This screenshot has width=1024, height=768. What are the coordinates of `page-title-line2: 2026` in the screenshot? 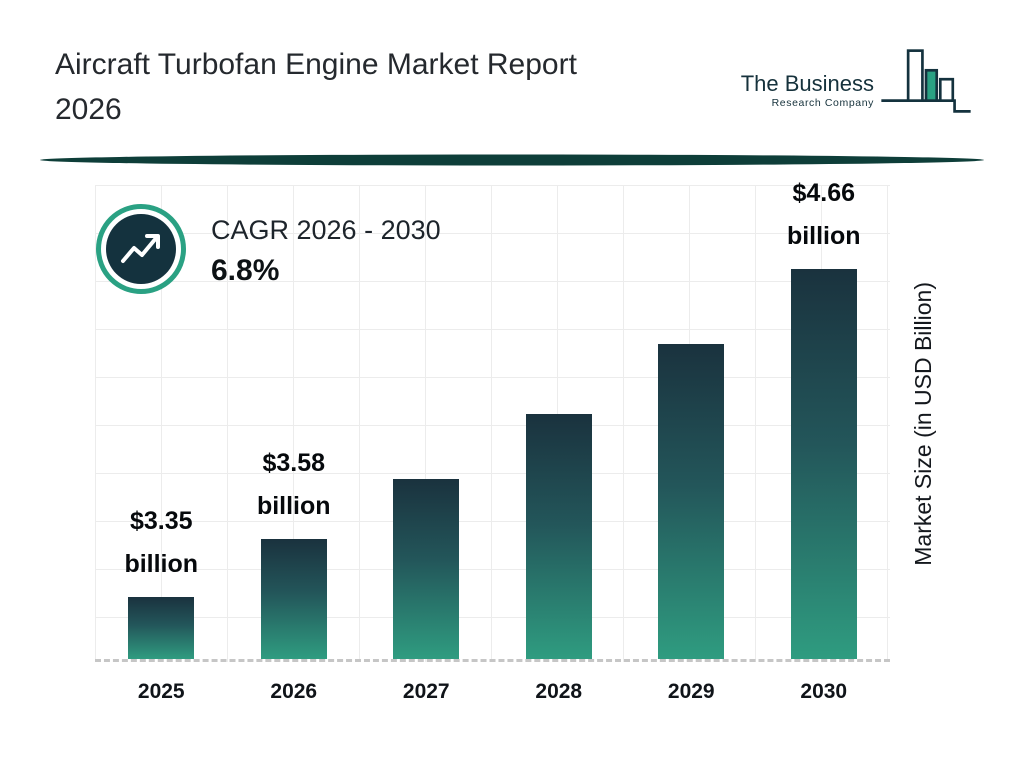 It's located at (88, 109).